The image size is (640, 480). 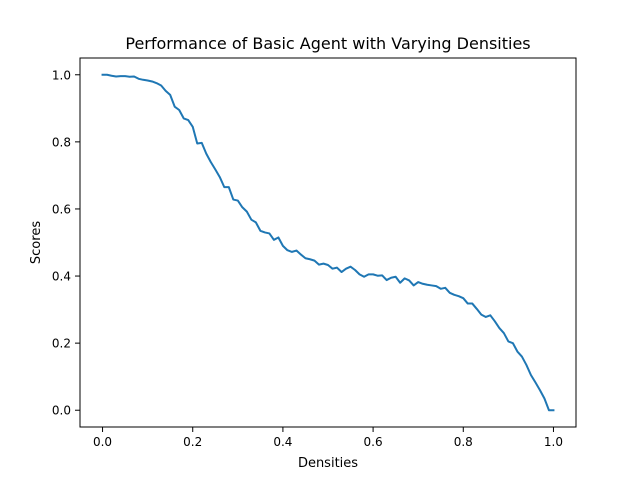 What do you see at coordinates (61, 209) in the screenshot?
I see `y-tick-label: 0.6` at bounding box center [61, 209].